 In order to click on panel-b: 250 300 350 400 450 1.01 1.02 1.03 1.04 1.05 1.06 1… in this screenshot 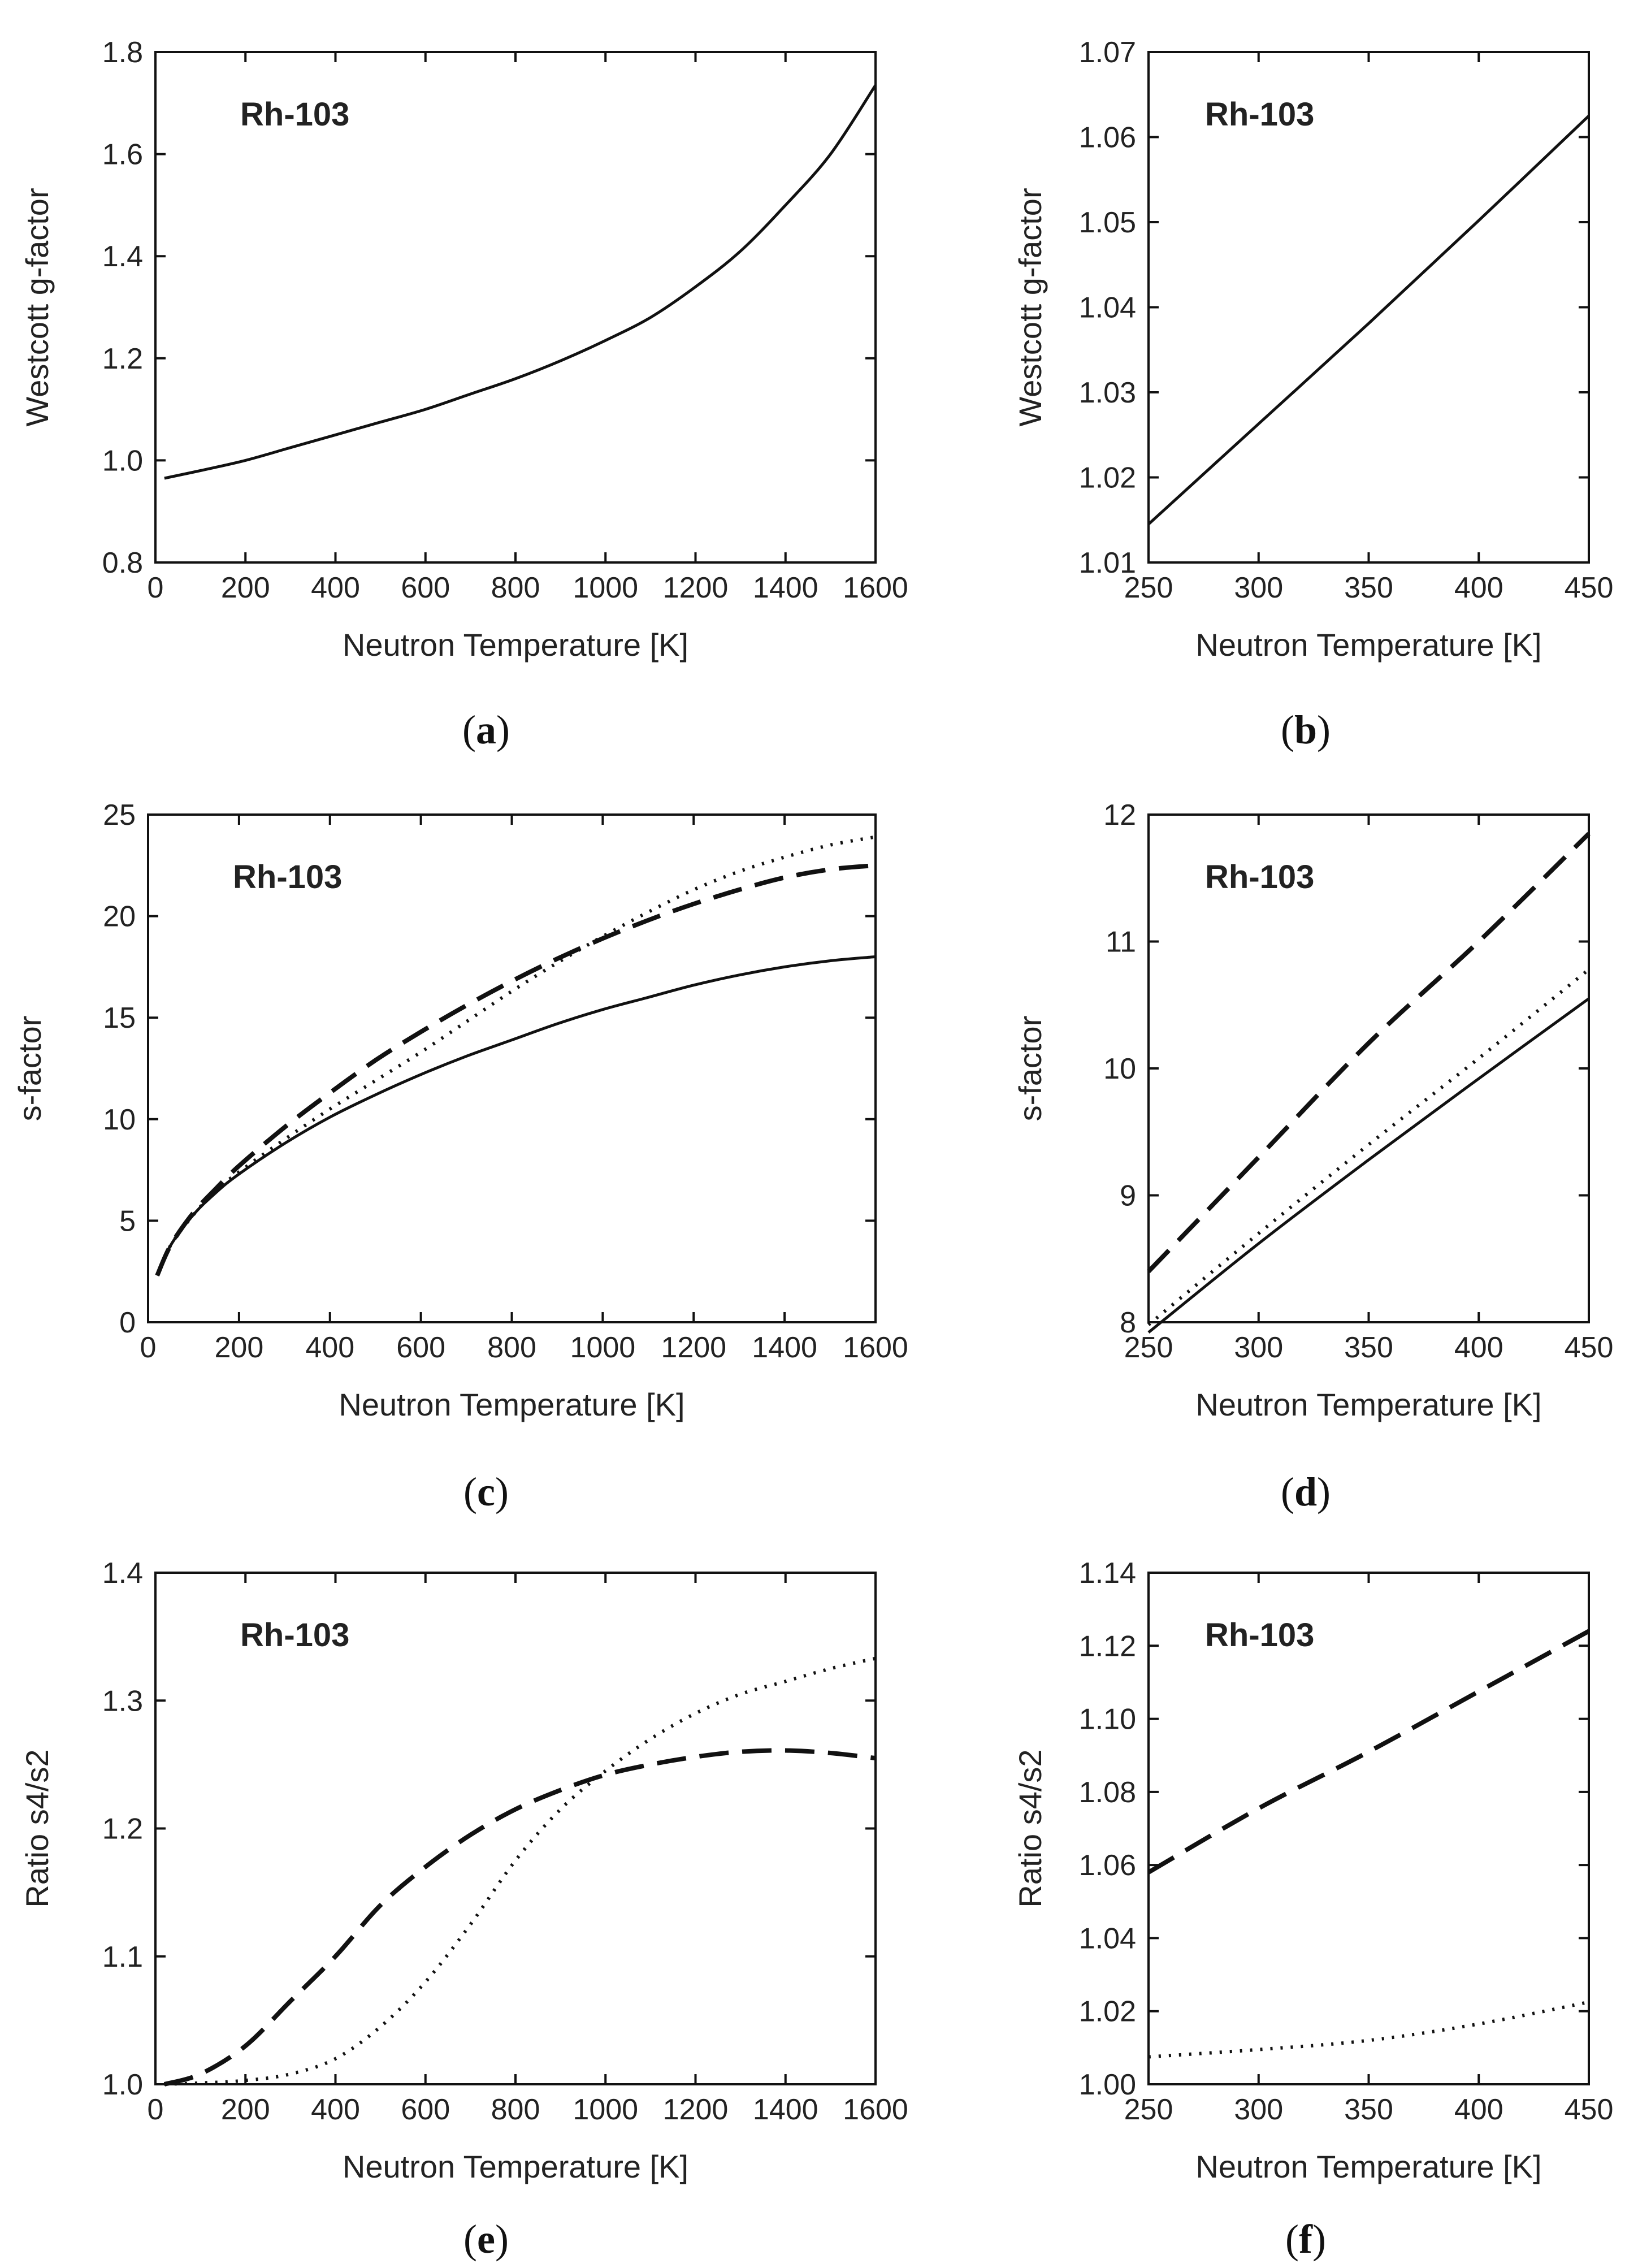, I will do `click(1312, 394)`.